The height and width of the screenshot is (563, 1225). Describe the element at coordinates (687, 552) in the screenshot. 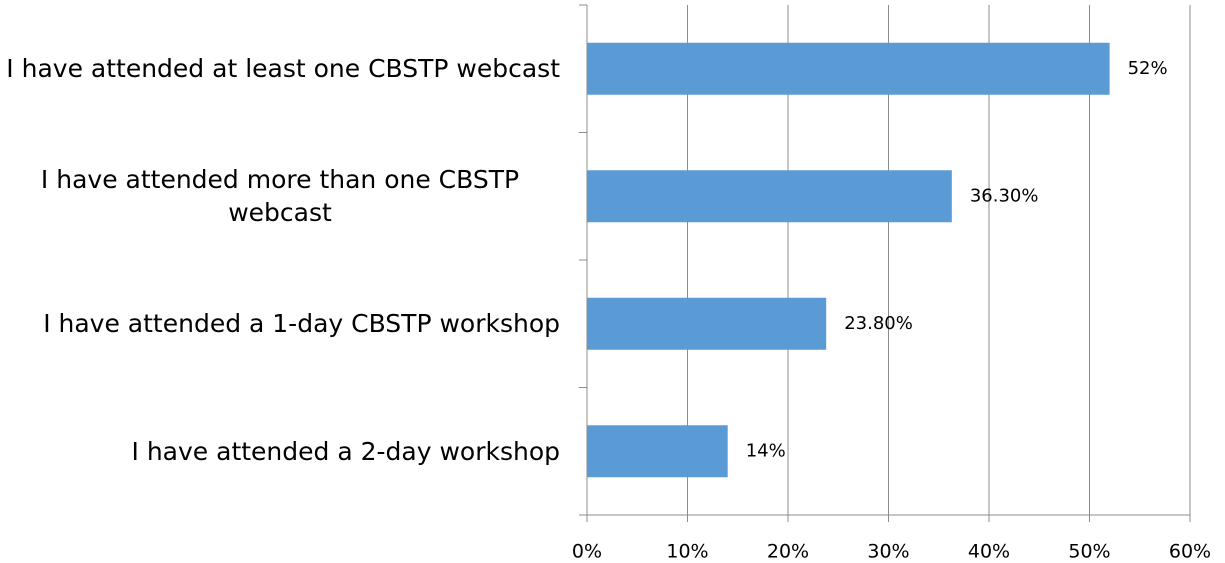

I see `x-tick-label: 10%` at that location.